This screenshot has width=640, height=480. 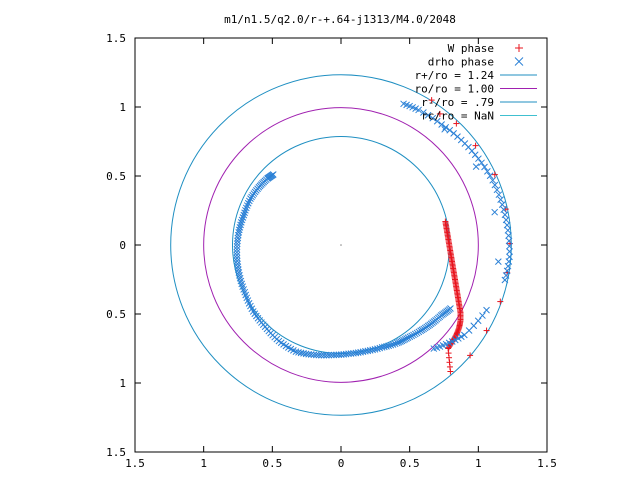 What do you see at coordinates (410, 463) in the screenshot?
I see `x-tick-label: 0.5` at bounding box center [410, 463].